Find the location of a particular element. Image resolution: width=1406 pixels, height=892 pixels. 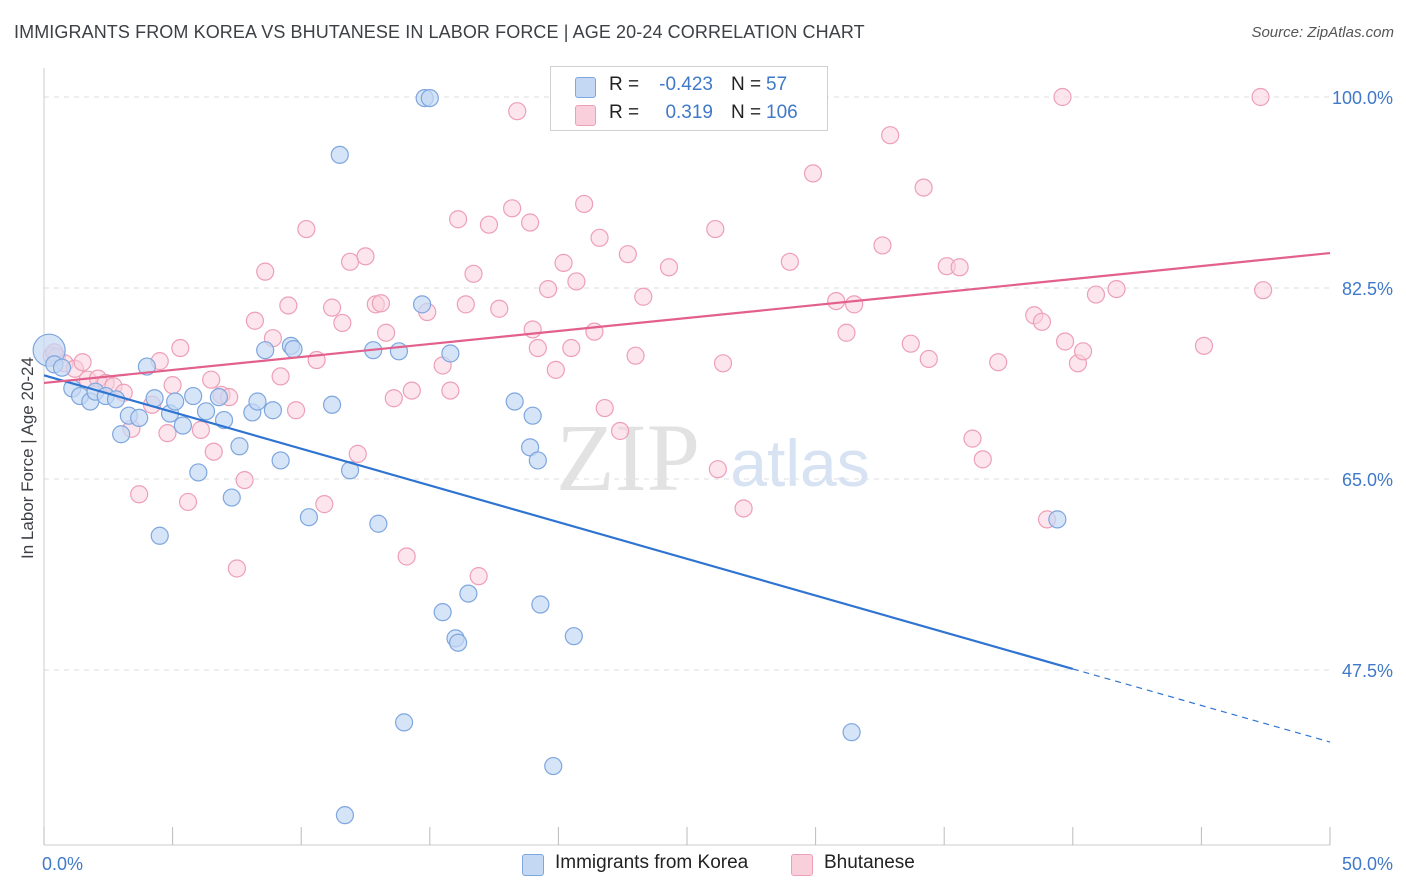

korea-swatch is located at coordinates (585, 87).